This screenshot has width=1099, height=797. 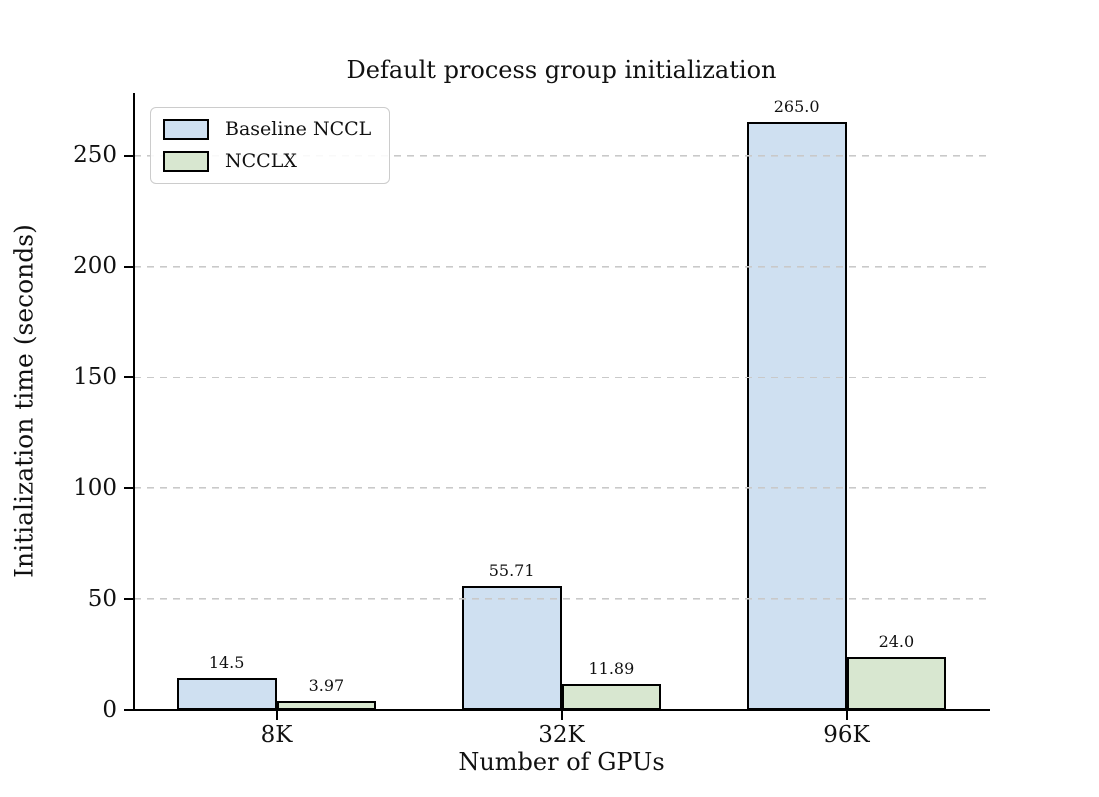 I want to click on x-tick-32k, so click(x=561, y=715).